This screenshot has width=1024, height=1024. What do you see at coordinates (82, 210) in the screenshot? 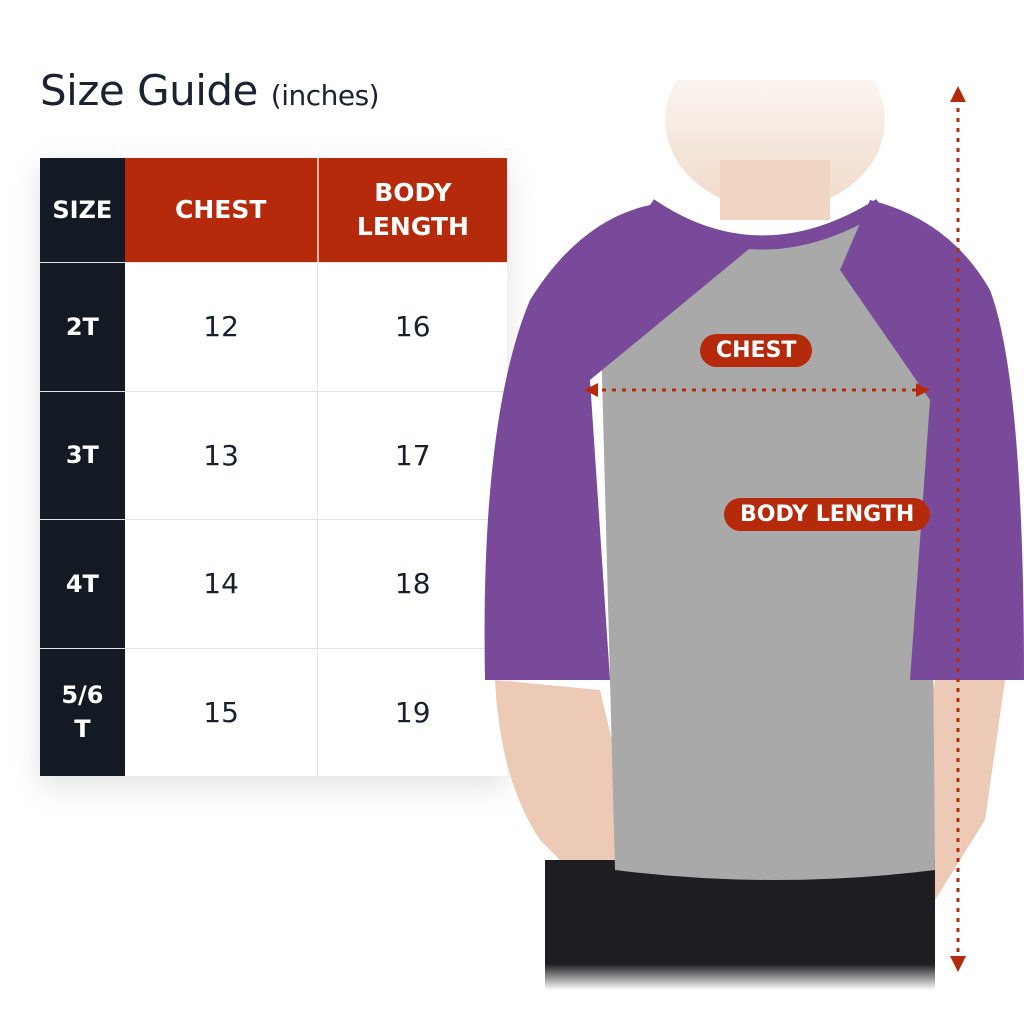
I see `header-size: SIZE` at bounding box center [82, 210].